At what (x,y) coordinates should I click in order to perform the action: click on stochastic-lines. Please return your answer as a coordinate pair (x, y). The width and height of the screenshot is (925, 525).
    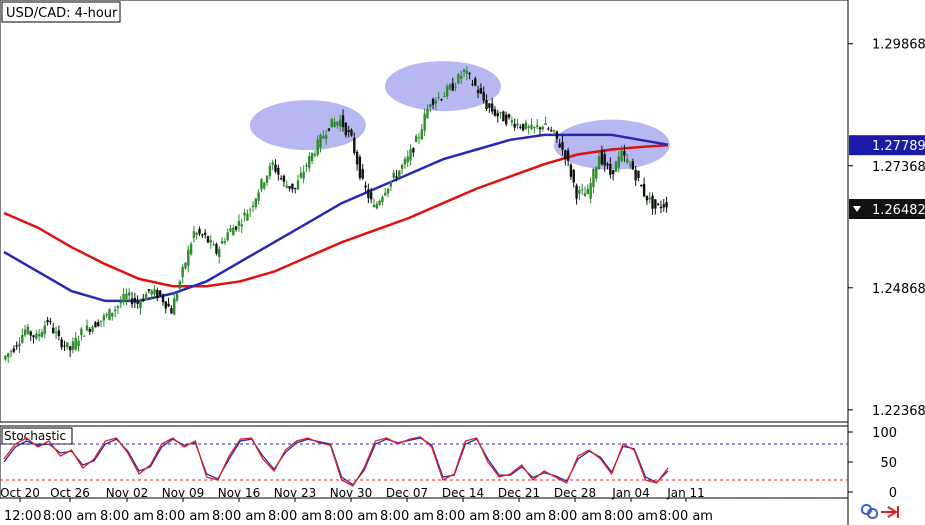
    Looking at the image, I should click on (336, 461).